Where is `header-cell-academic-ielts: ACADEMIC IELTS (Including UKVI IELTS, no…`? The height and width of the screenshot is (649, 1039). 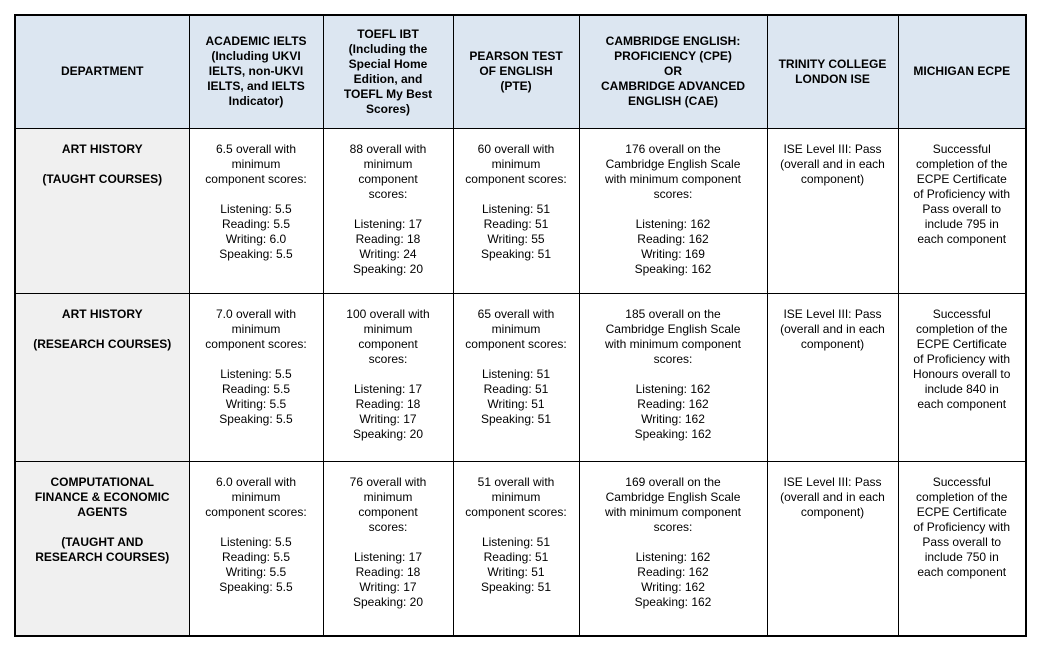 header-cell-academic-ielts: ACADEMIC IELTS (Including UKVI IELTS, no… is located at coordinates (256, 71).